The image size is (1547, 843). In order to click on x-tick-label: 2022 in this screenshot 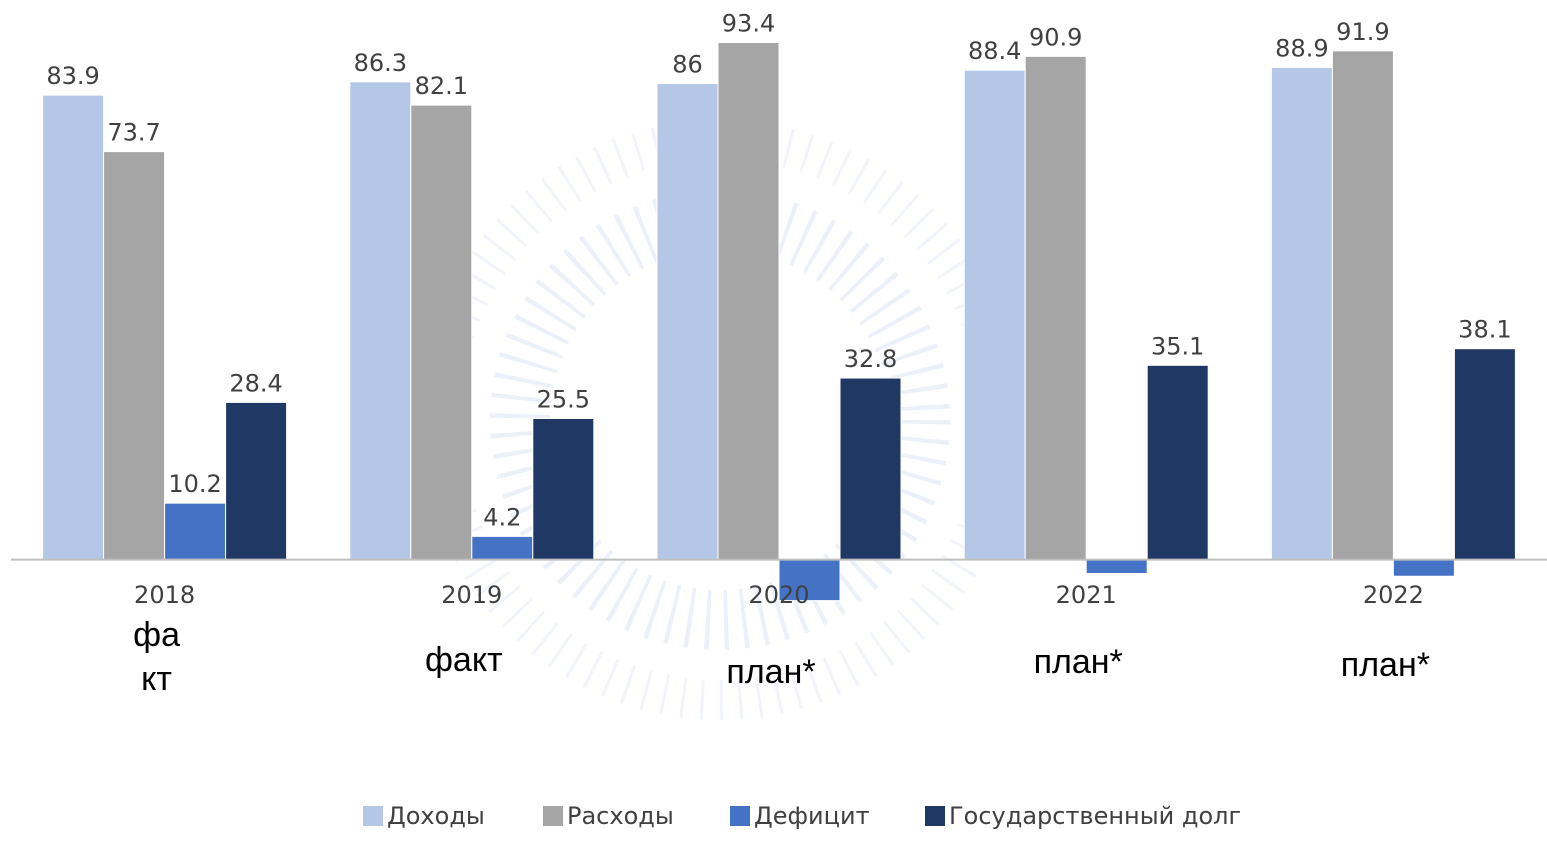, I will do `click(1393, 595)`.